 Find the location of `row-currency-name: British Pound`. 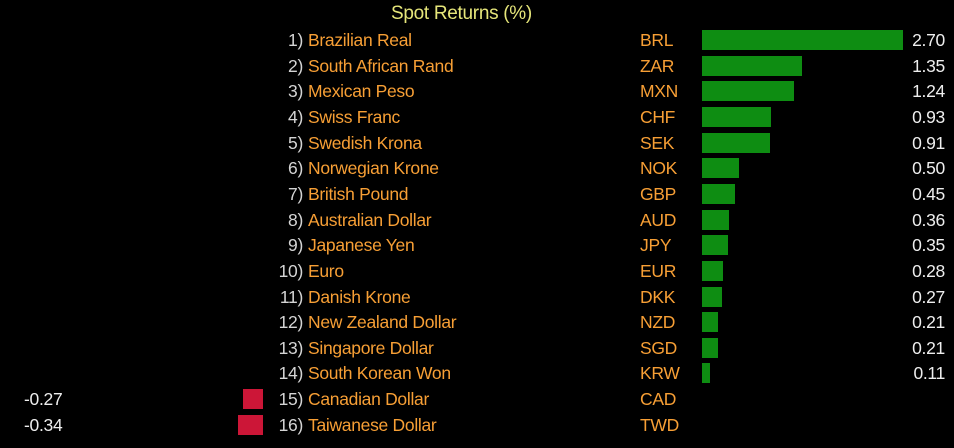

row-currency-name: British Pound is located at coordinates (358, 193).